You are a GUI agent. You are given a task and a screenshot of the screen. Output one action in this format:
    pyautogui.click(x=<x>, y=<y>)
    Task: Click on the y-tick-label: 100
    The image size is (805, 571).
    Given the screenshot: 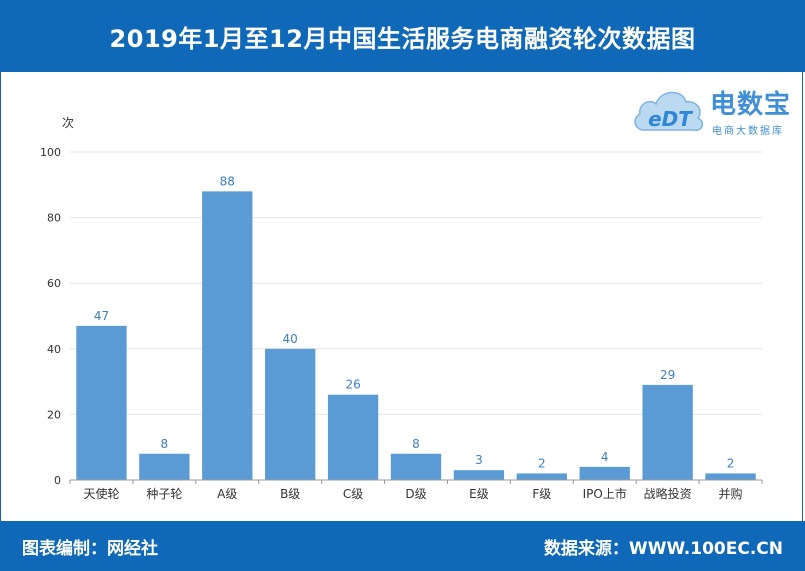 What is the action you would take?
    pyautogui.click(x=50, y=152)
    